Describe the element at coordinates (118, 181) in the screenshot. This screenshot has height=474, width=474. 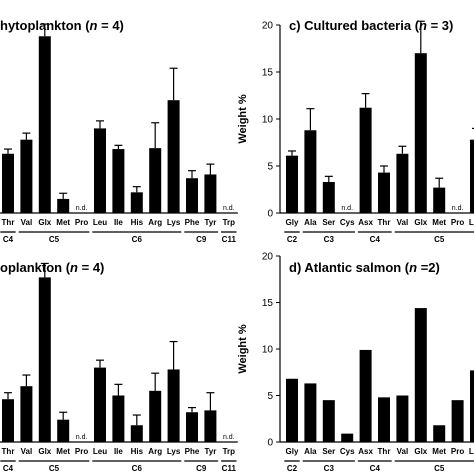
I see `bar-ile` at that location.